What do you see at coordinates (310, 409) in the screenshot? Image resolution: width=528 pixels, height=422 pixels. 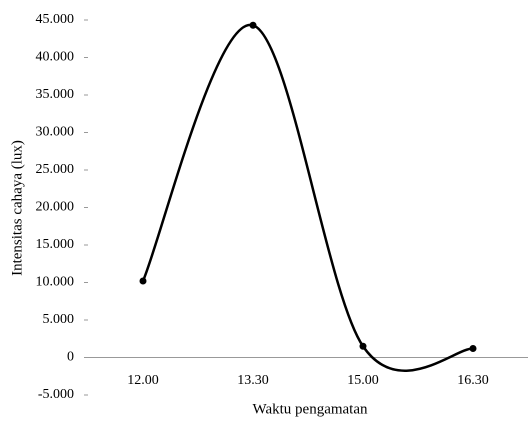 I see `x-axis-title: Waktu pengamatan` at bounding box center [310, 409].